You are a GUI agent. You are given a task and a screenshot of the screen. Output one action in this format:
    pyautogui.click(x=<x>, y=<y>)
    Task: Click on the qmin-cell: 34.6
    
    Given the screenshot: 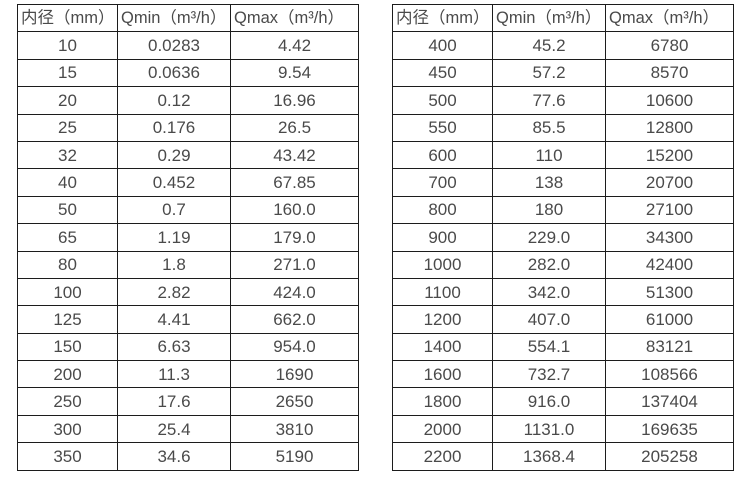 What is the action you would take?
    pyautogui.click(x=174, y=456)
    